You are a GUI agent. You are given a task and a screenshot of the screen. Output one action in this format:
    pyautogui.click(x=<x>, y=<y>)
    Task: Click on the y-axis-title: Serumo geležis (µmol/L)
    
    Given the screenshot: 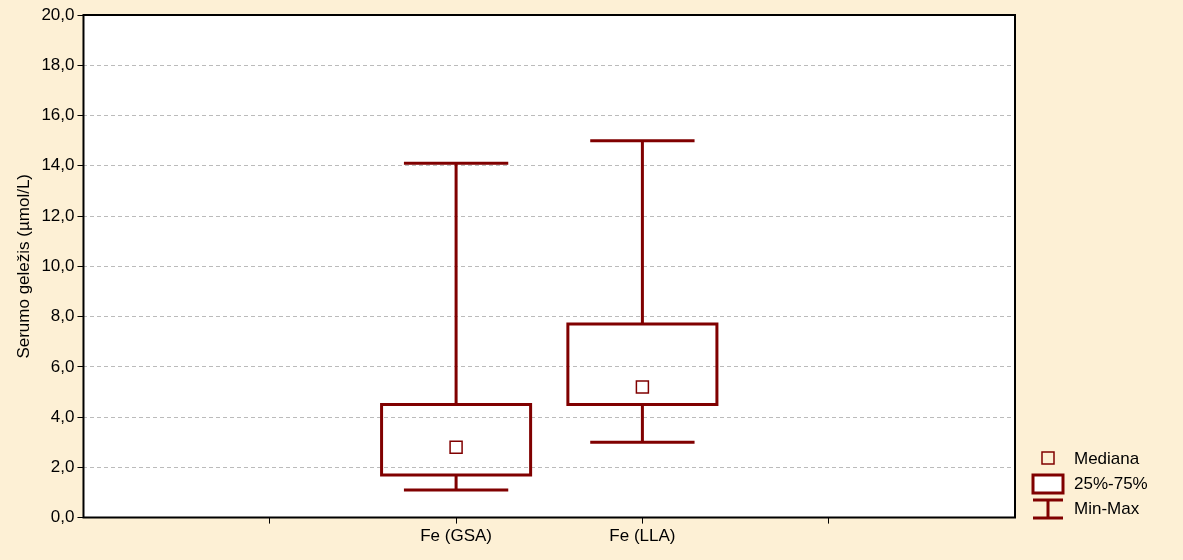 What is the action you would take?
    pyautogui.click(x=23, y=266)
    